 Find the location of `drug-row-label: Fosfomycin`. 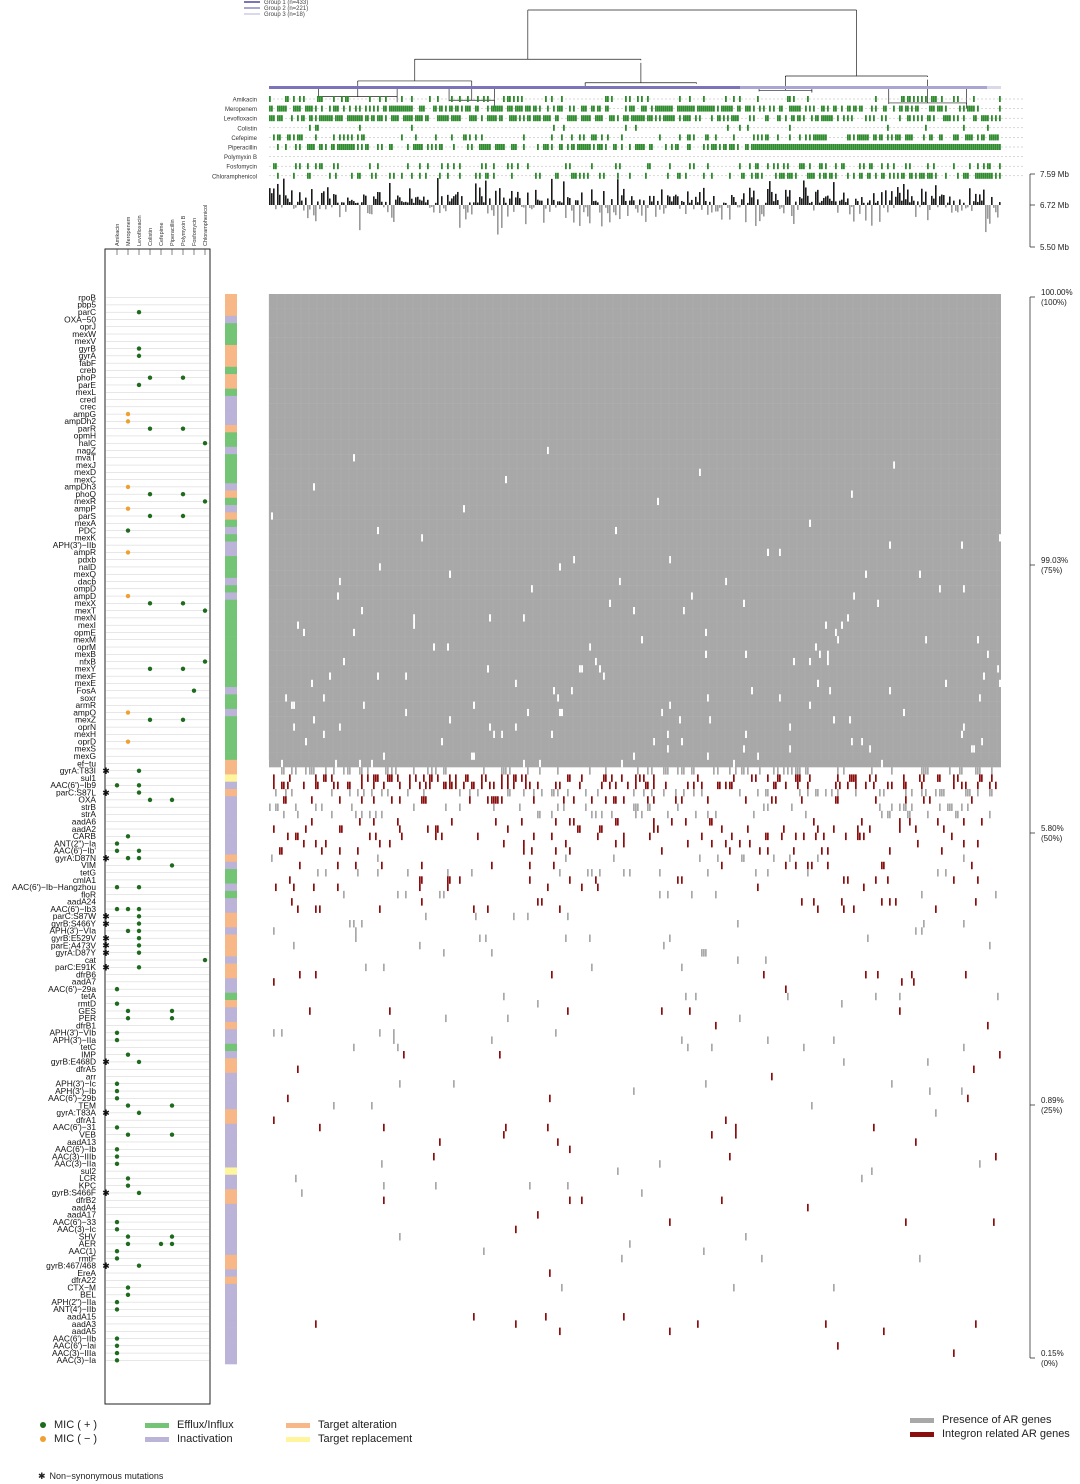

drug-row-label: Fosfomycin is located at coordinates (241, 168).